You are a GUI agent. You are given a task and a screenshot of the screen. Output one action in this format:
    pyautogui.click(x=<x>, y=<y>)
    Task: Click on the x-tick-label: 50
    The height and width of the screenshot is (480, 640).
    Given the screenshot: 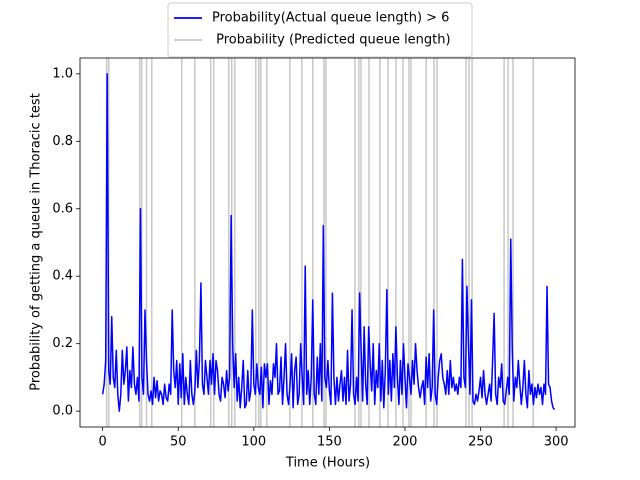 What is the action you would take?
    pyautogui.click(x=178, y=442)
    